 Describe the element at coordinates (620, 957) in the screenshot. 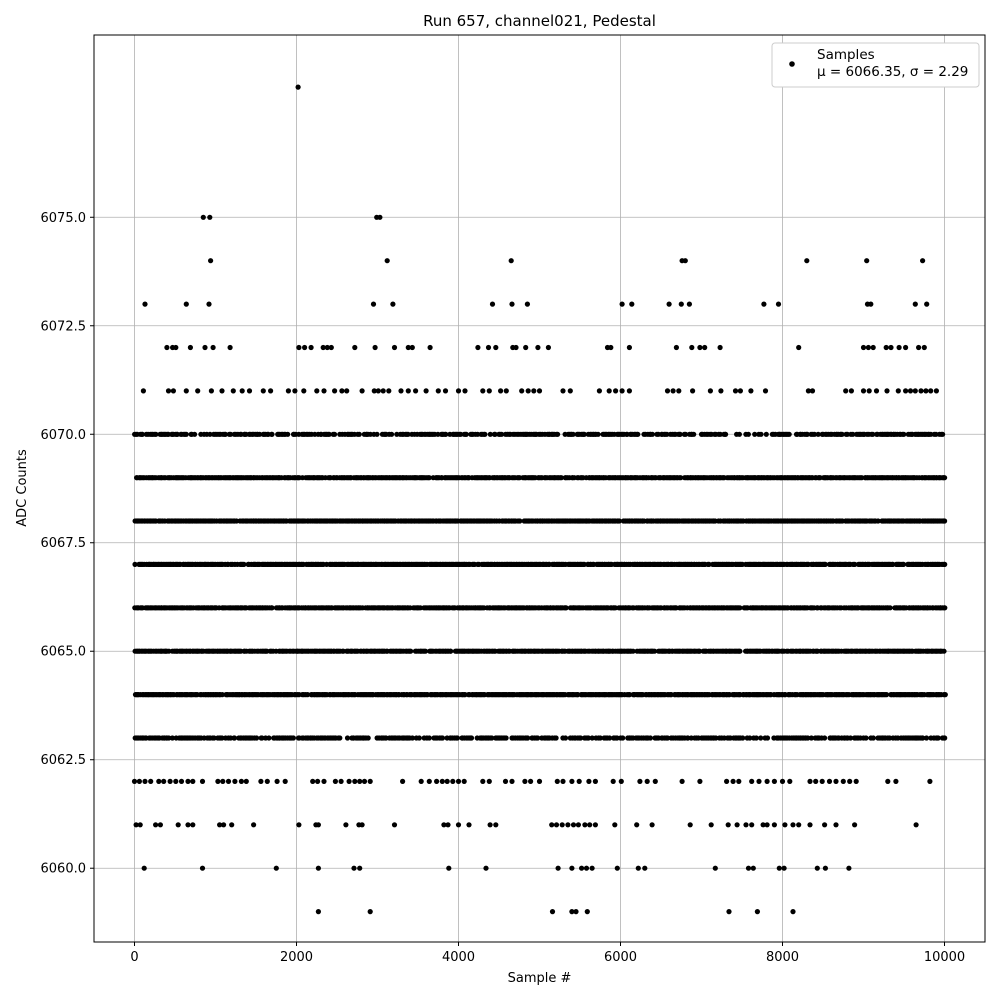

I see `x-tick-label: 6000` at that location.